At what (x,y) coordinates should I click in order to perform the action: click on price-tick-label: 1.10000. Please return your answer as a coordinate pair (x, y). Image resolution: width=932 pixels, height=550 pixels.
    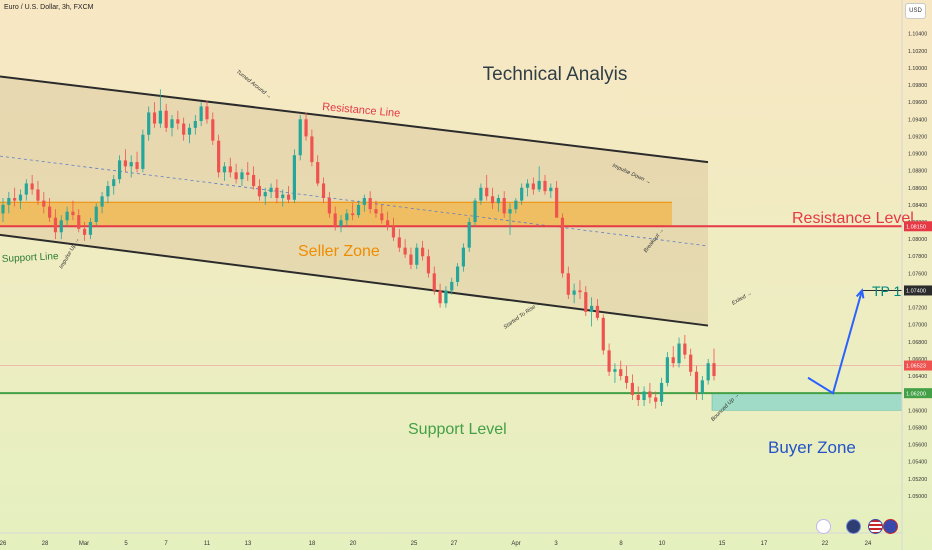
    Looking at the image, I should click on (917, 69).